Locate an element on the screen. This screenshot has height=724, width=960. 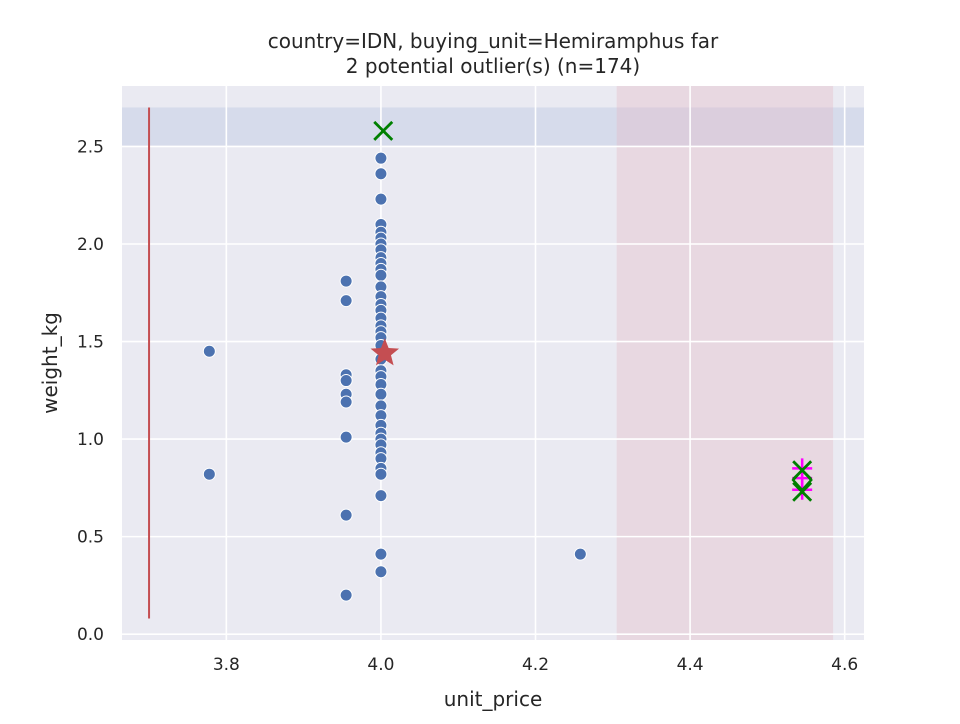
median-star-marker is located at coordinates (385, 352).